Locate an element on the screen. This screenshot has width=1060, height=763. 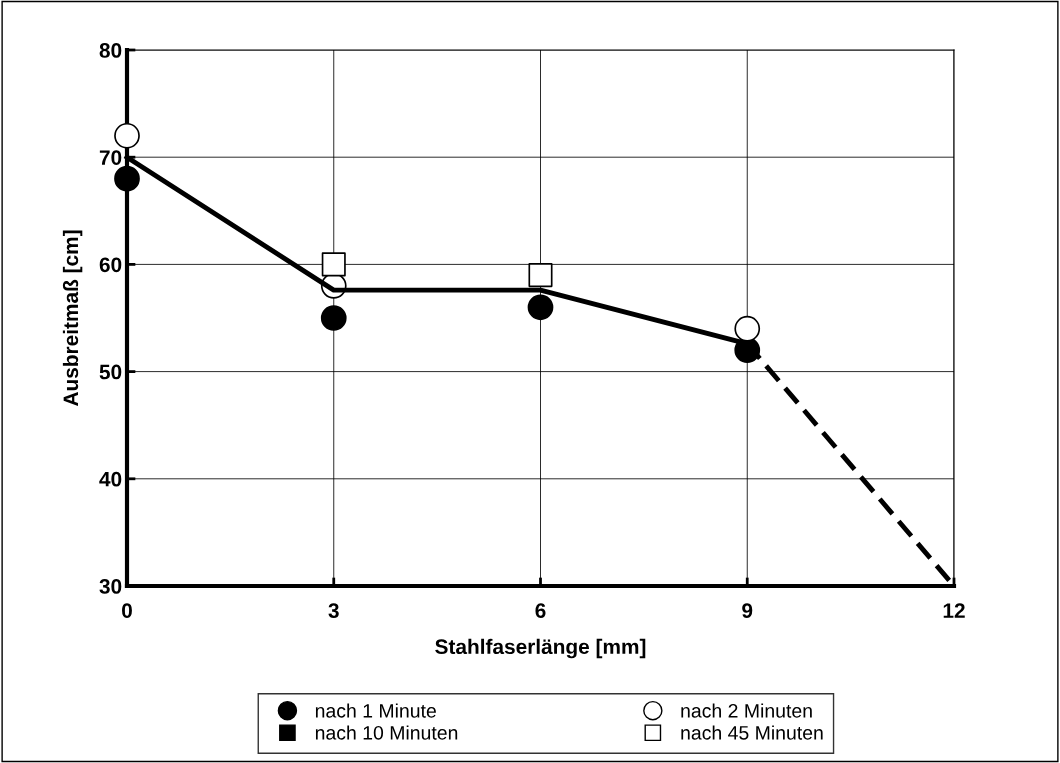
legend-label: nach 45 Minuten is located at coordinates (752, 732).